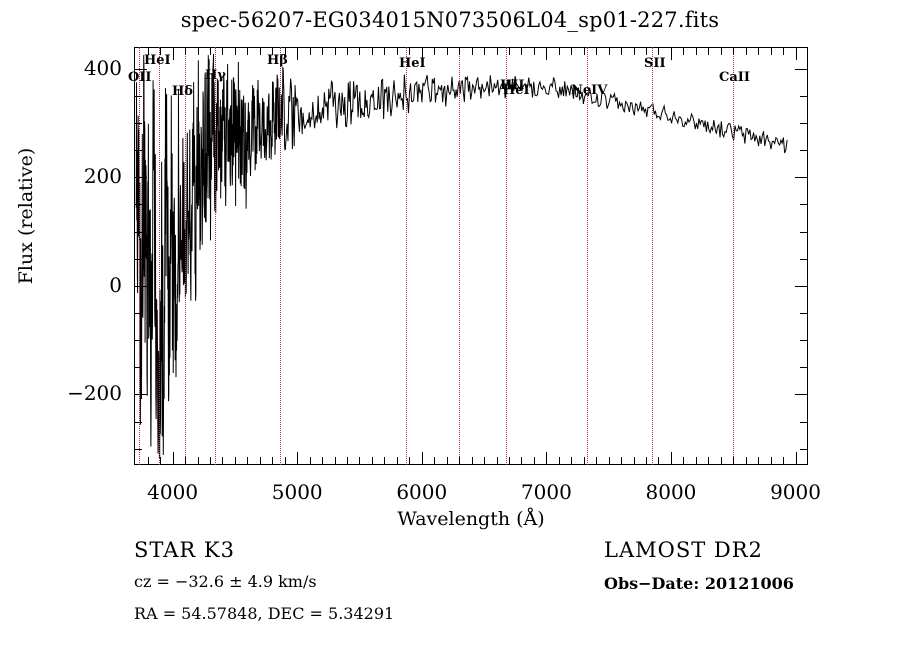 This screenshot has height=650, width=900. What do you see at coordinates (733, 256) in the screenshot?
I see `spectral-line-marker-caii` at bounding box center [733, 256].